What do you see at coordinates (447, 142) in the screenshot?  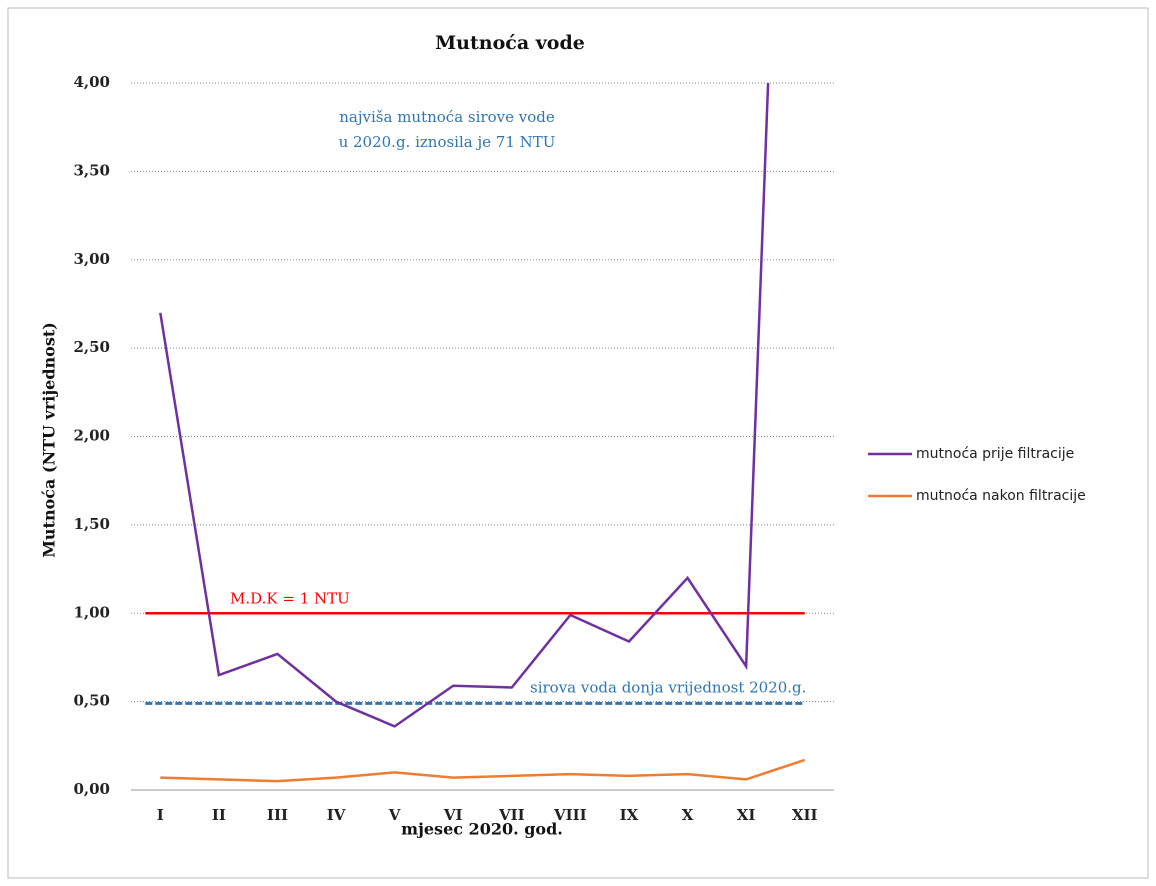 I see `annotation: u 2020.g. iznosila je 71 NTU` at bounding box center [447, 142].